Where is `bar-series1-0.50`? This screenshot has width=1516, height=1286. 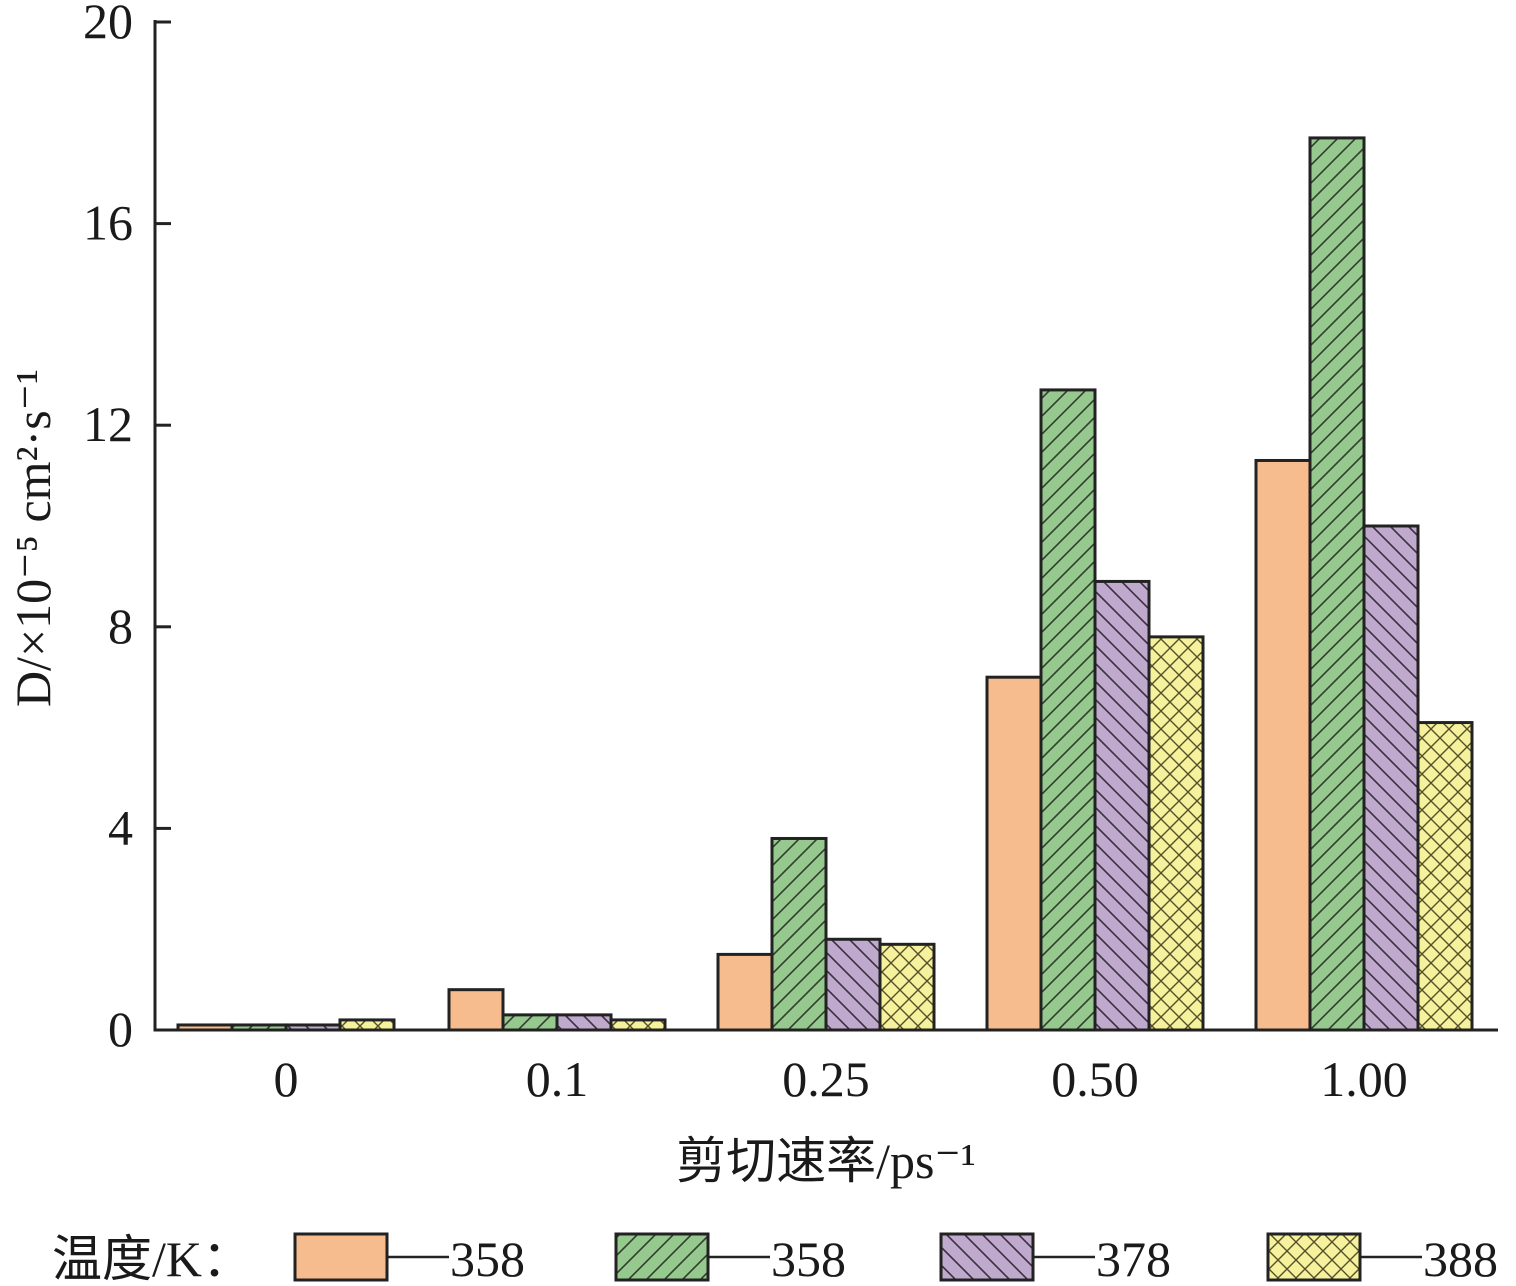
bar-series1-0.50 is located at coordinates (1014, 853).